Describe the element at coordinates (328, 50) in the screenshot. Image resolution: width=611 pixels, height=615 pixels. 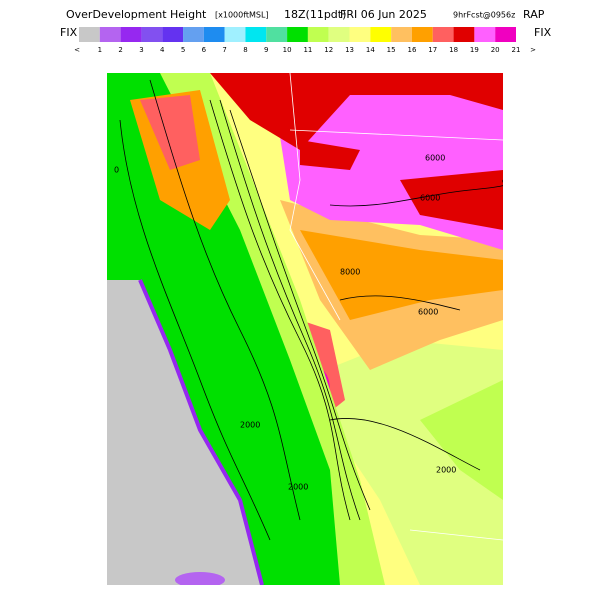
I see `colorbar-label: 12` at that location.